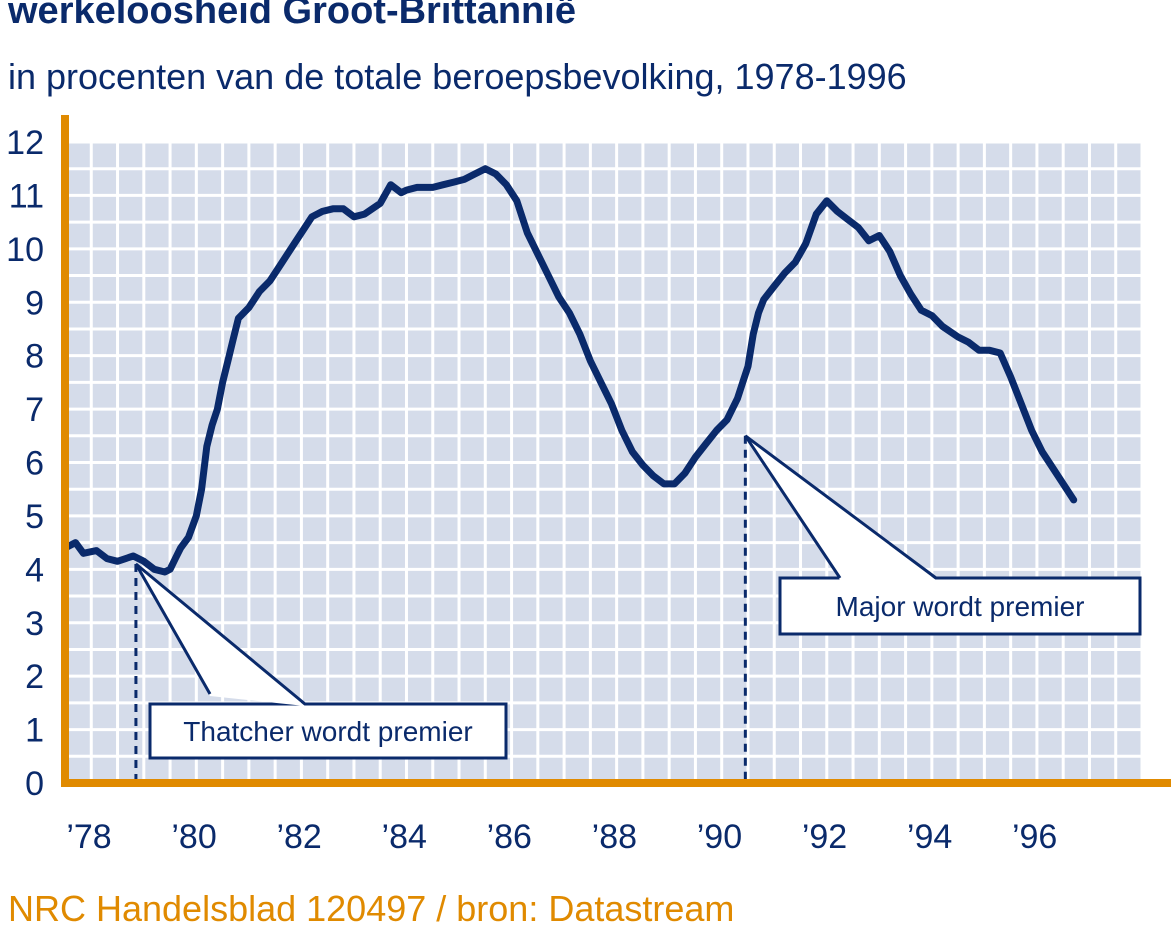 The image size is (1171, 930). I want to click on x-tick-label: ’80, so click(193, 837).